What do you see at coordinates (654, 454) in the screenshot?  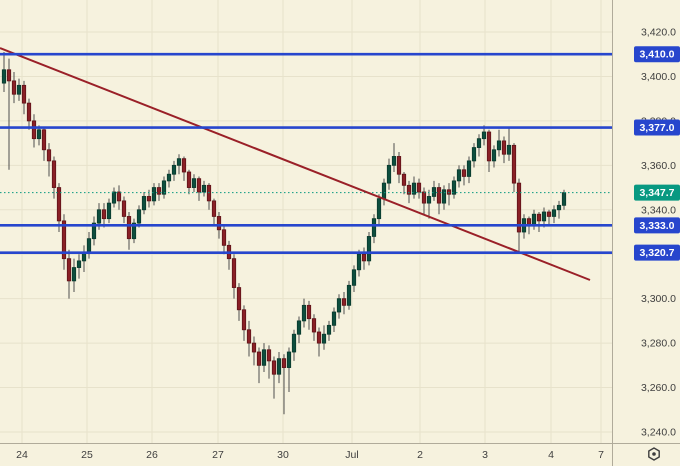 I see `axis-settings-button` at bounding box center [654, 454].